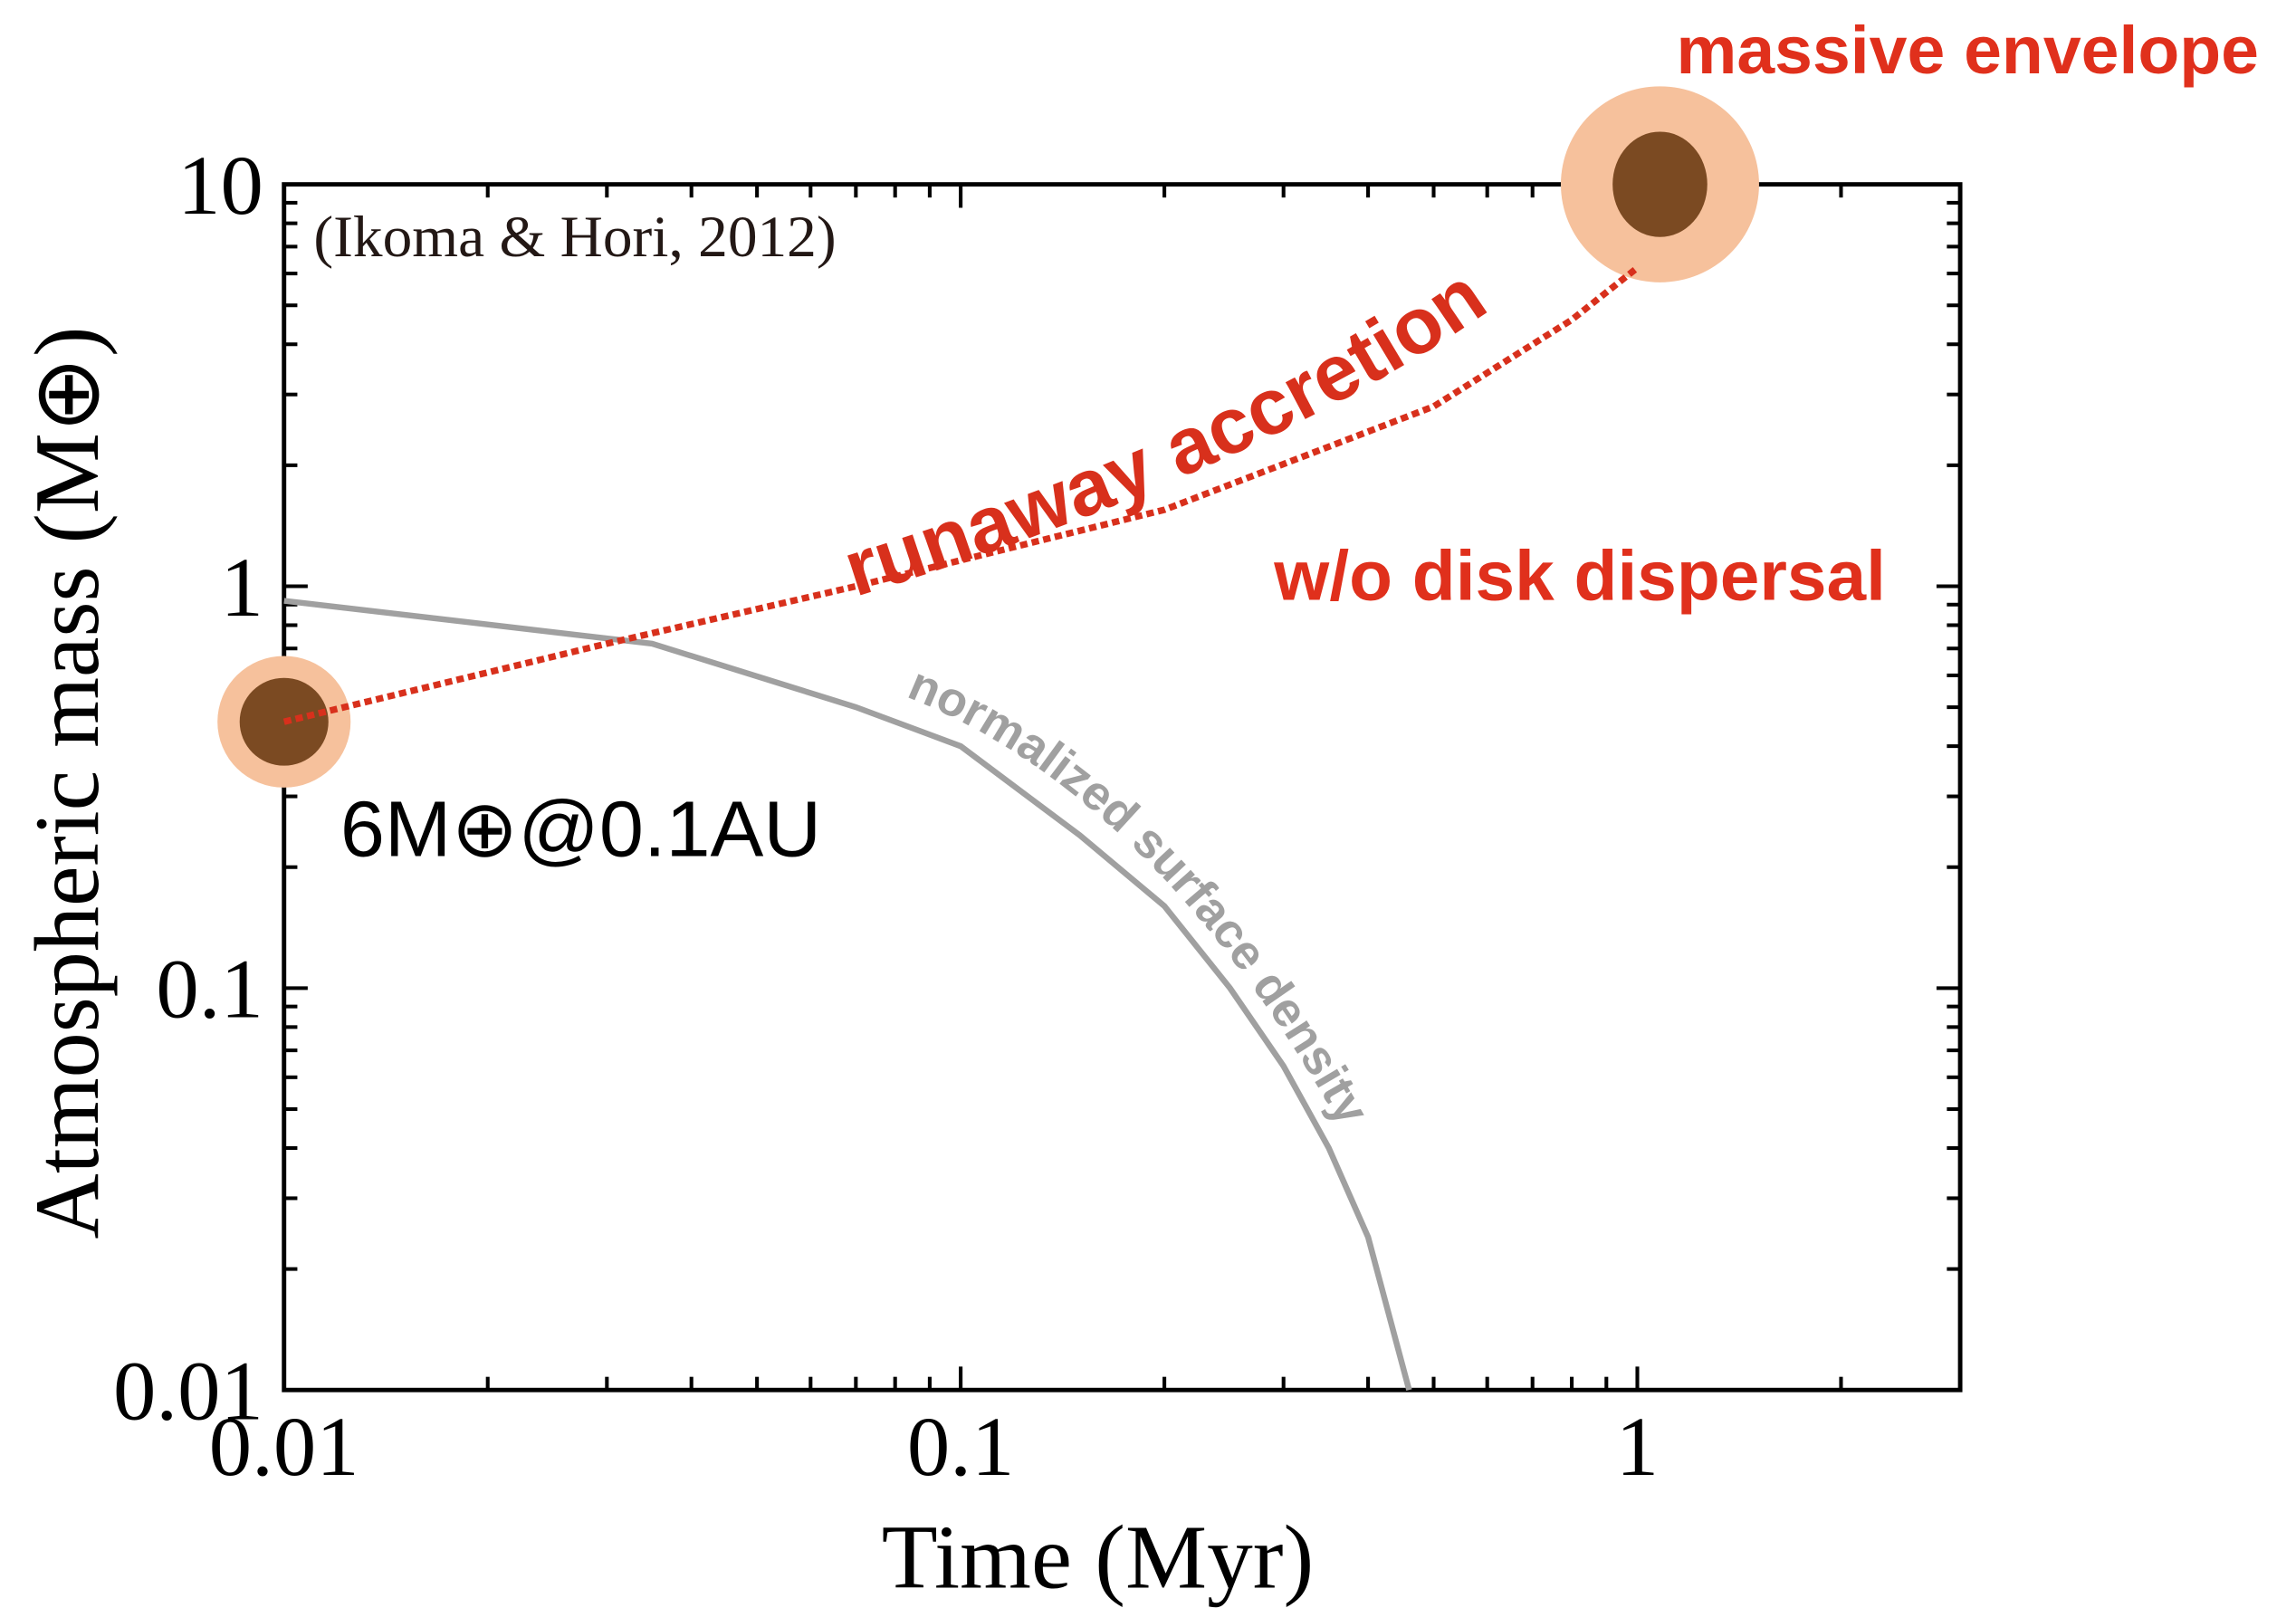 The width and height of the screenshot is (2296, 1608). I want to click on y-axis-title: Atmospheric mass (M⊕), so click(66, 783).